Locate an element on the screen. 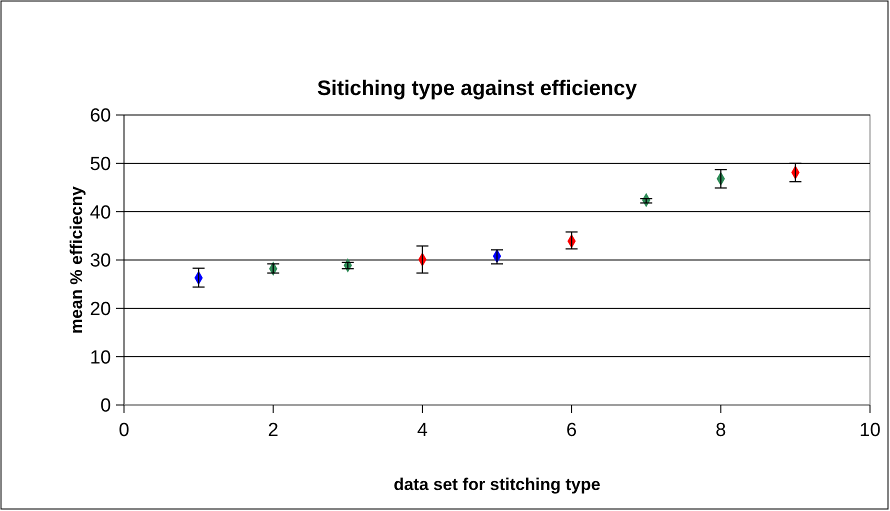 This screenshot has width=890, height=511. y-tick-label: 0 is located at coordinates (105, 406).